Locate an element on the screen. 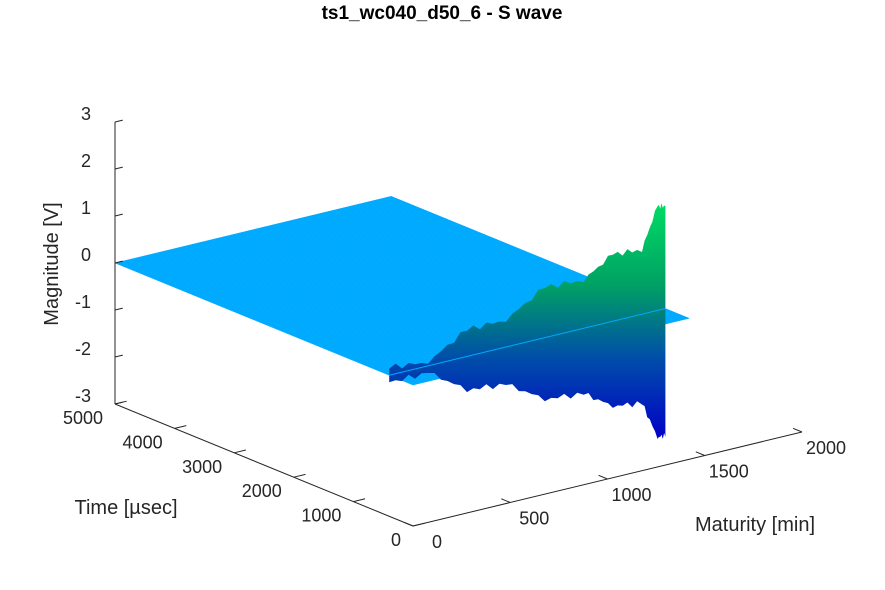 This screenshot has width=885, height=590. z-tick-label: 0 is located at coordinates (86, 255).